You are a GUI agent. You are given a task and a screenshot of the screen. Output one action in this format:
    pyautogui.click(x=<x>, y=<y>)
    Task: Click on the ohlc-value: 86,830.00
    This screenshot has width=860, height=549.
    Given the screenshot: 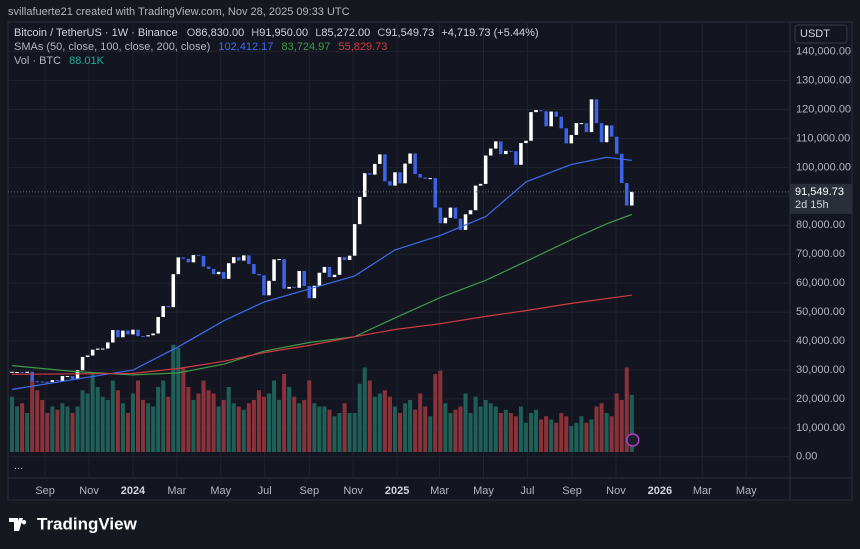 What is the action you would take?
    pyautogui.click(x=219, y=33)
    